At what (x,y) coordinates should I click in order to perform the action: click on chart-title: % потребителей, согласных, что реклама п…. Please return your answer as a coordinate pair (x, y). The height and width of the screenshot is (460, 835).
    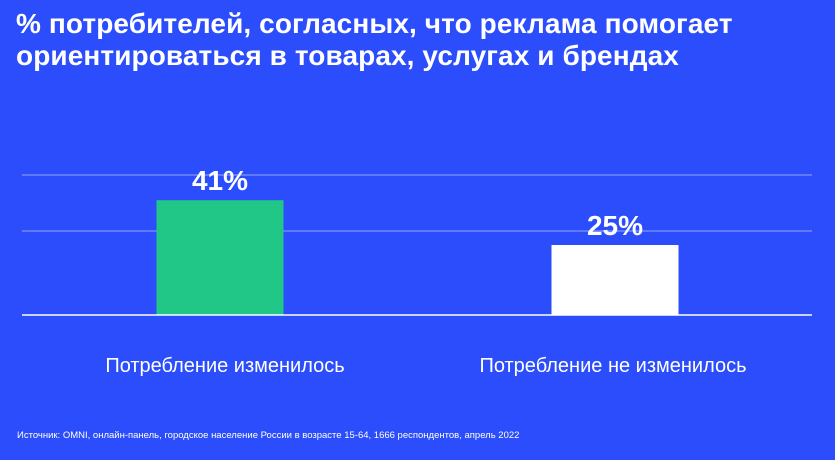
    Looking at the image, I should click on (421, 40).